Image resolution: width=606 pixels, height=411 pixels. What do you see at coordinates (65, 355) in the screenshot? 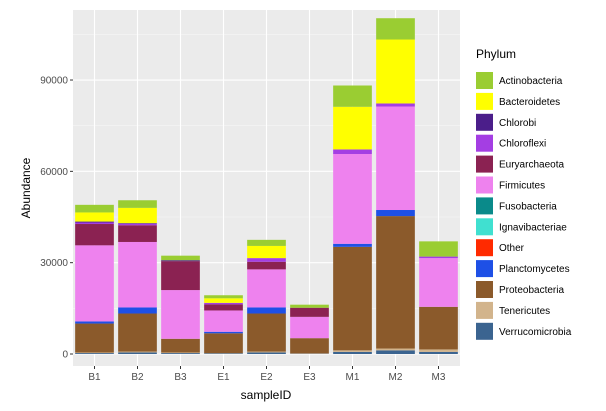
I see `y-tick-label: 0` at bounding box center [65, 355].